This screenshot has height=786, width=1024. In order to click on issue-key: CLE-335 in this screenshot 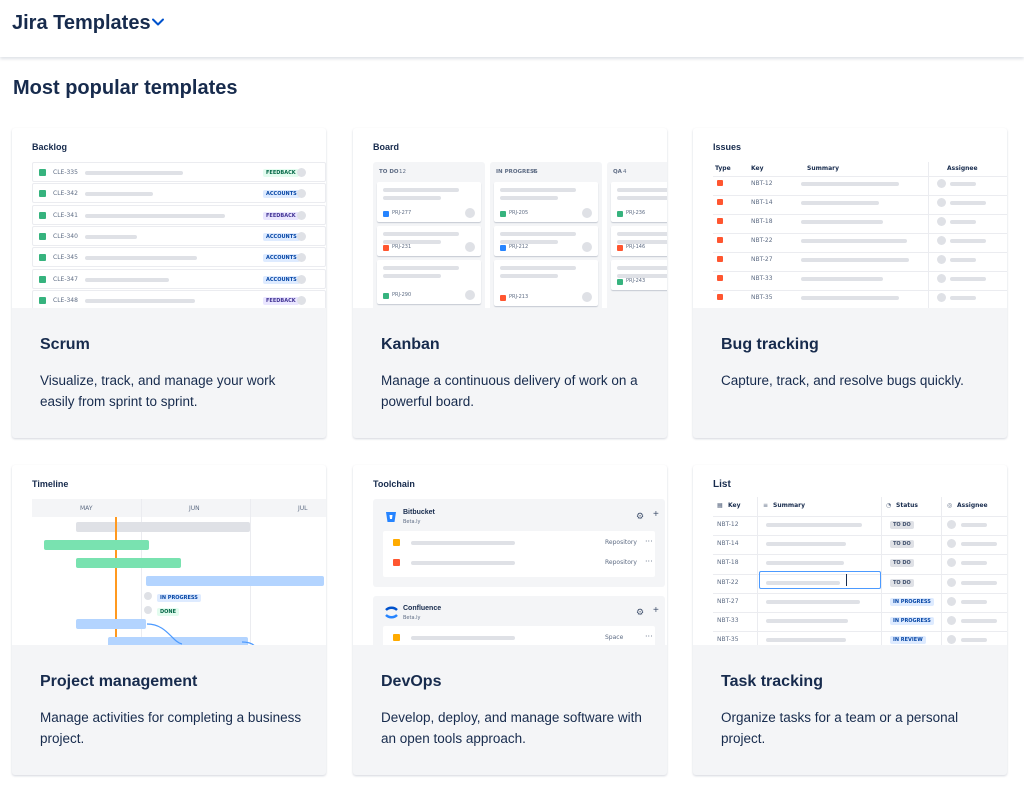, I will do `click(65, 172)`.